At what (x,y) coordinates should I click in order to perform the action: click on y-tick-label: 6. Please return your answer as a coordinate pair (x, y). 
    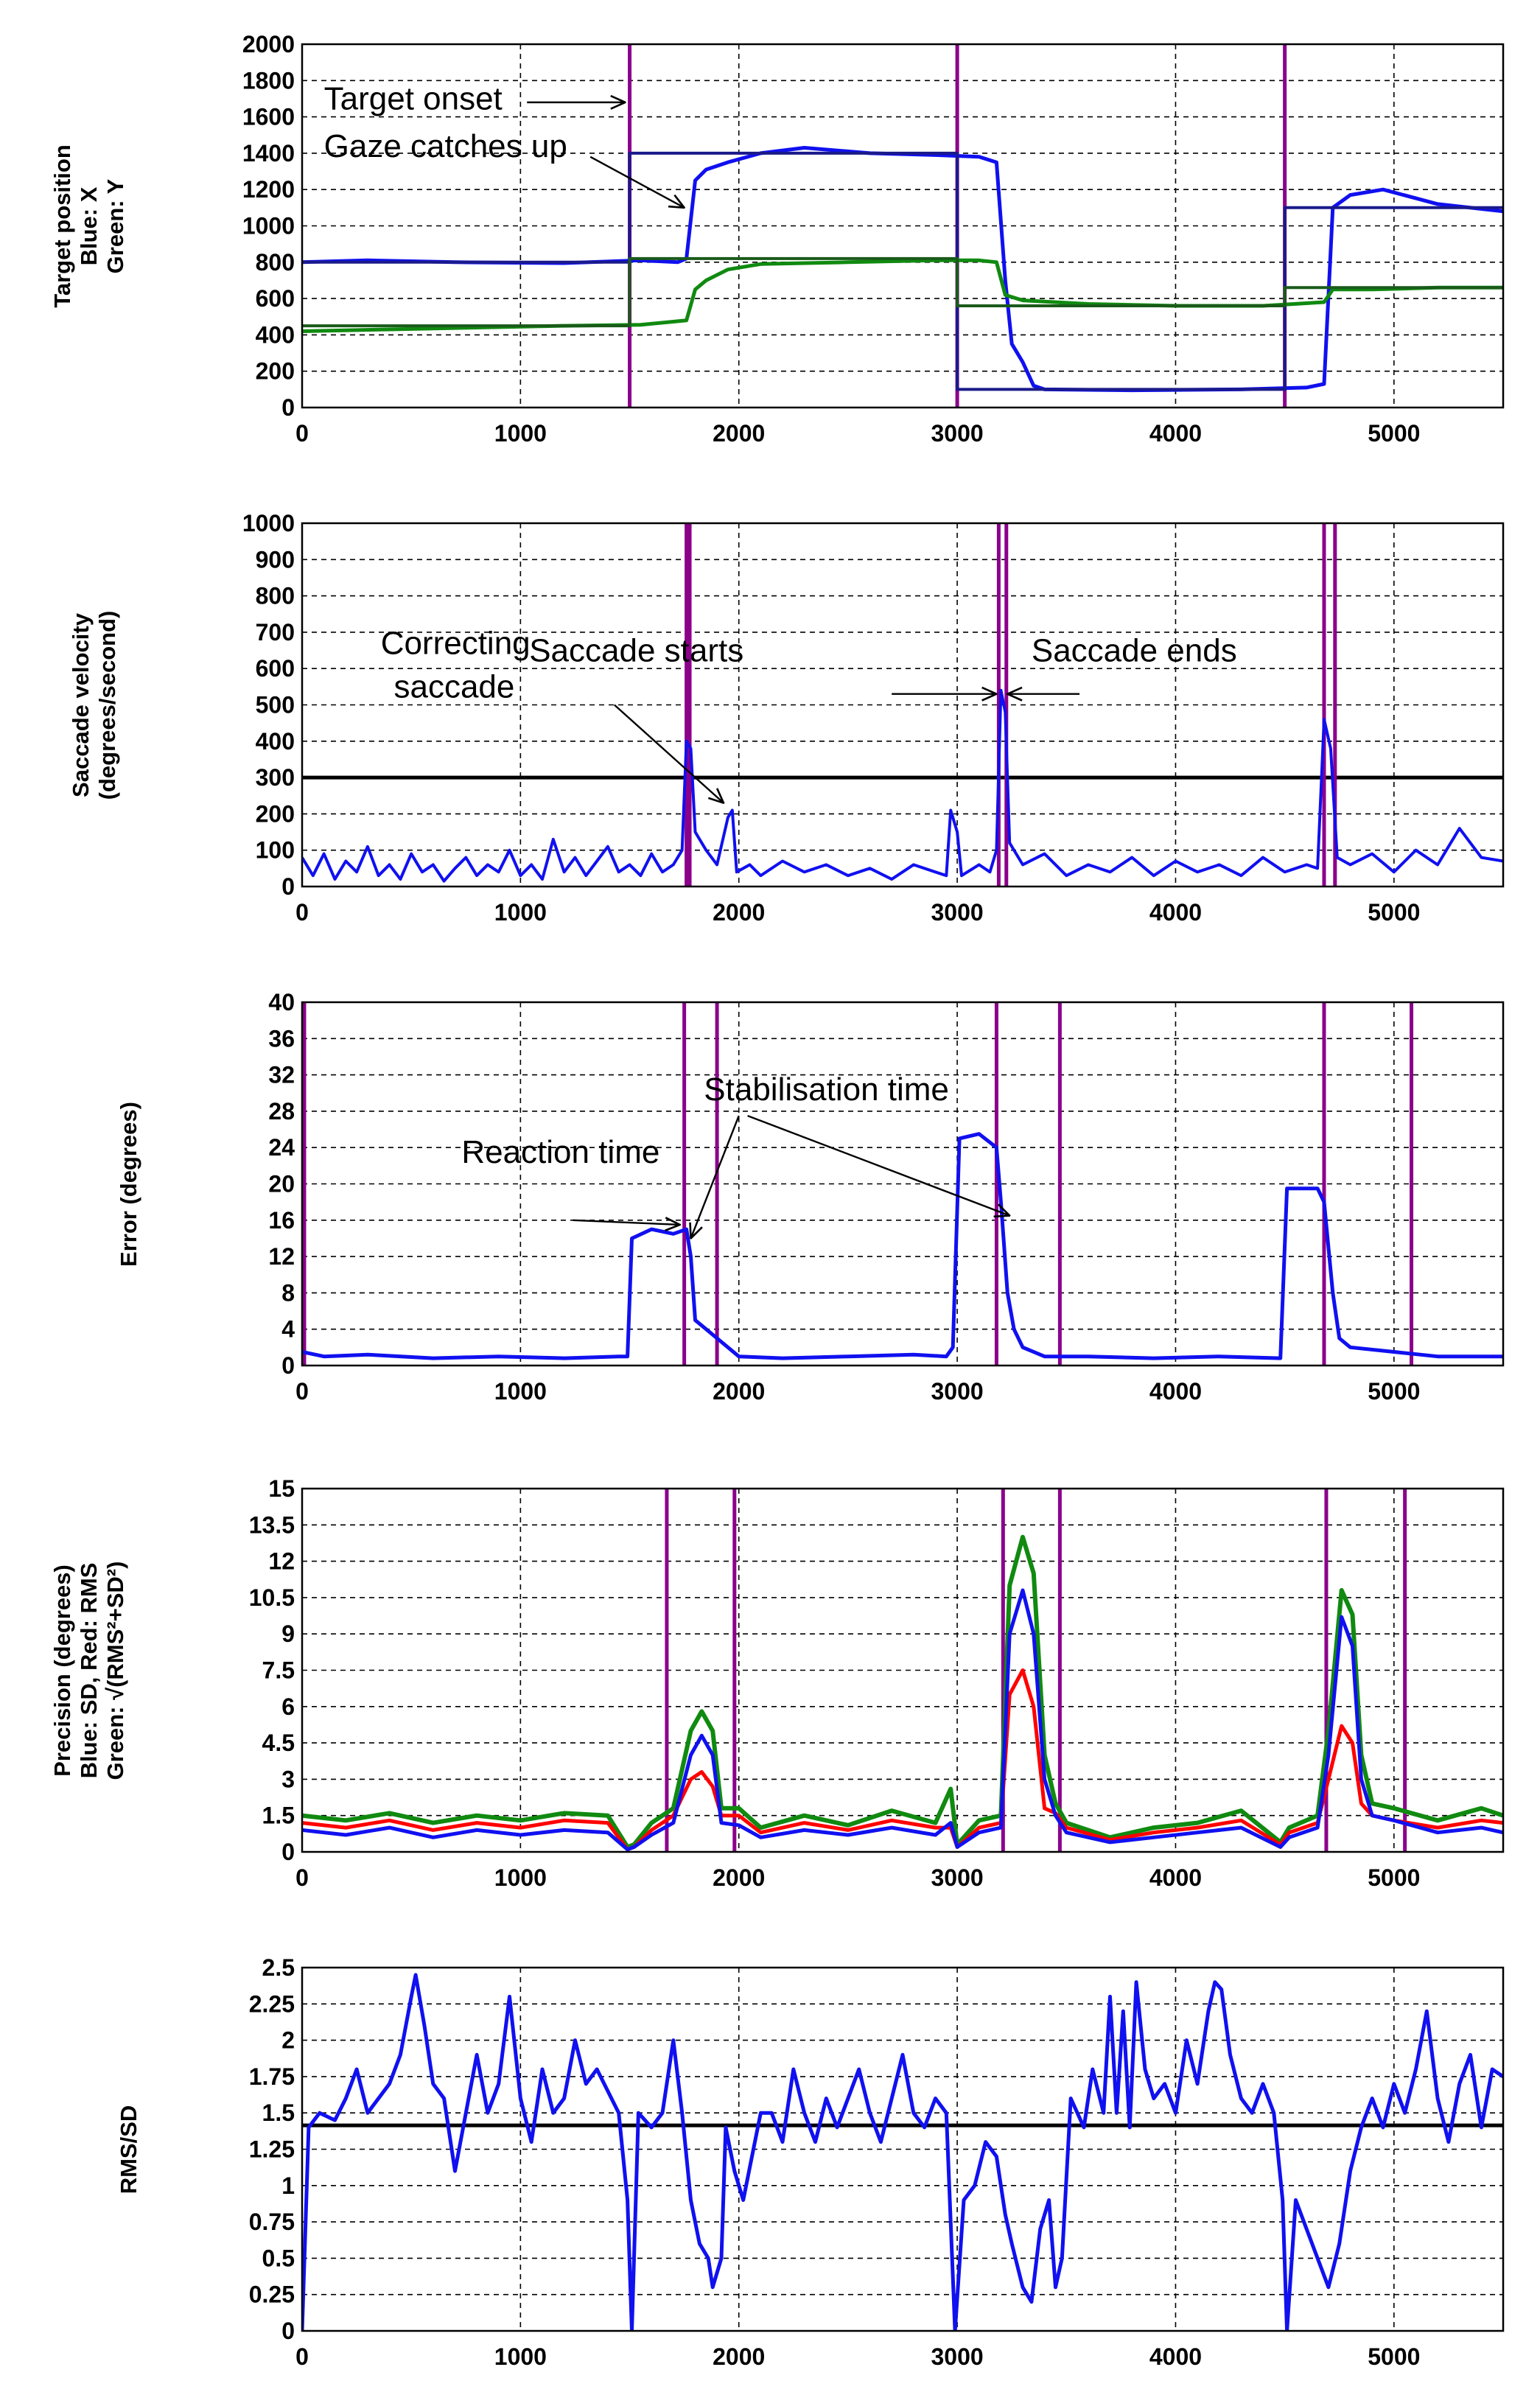
    Looking at the image, I should click on (288, 1706).